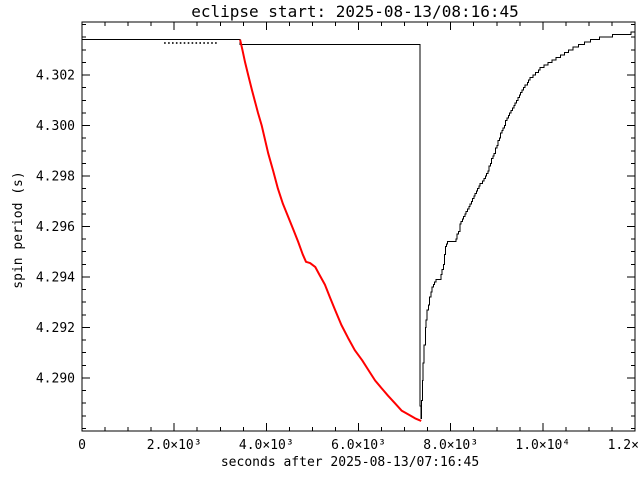 This screenshot has height=480, width=640. I want to click on x-tick-label: 6.0×10³, so click(358, 445).